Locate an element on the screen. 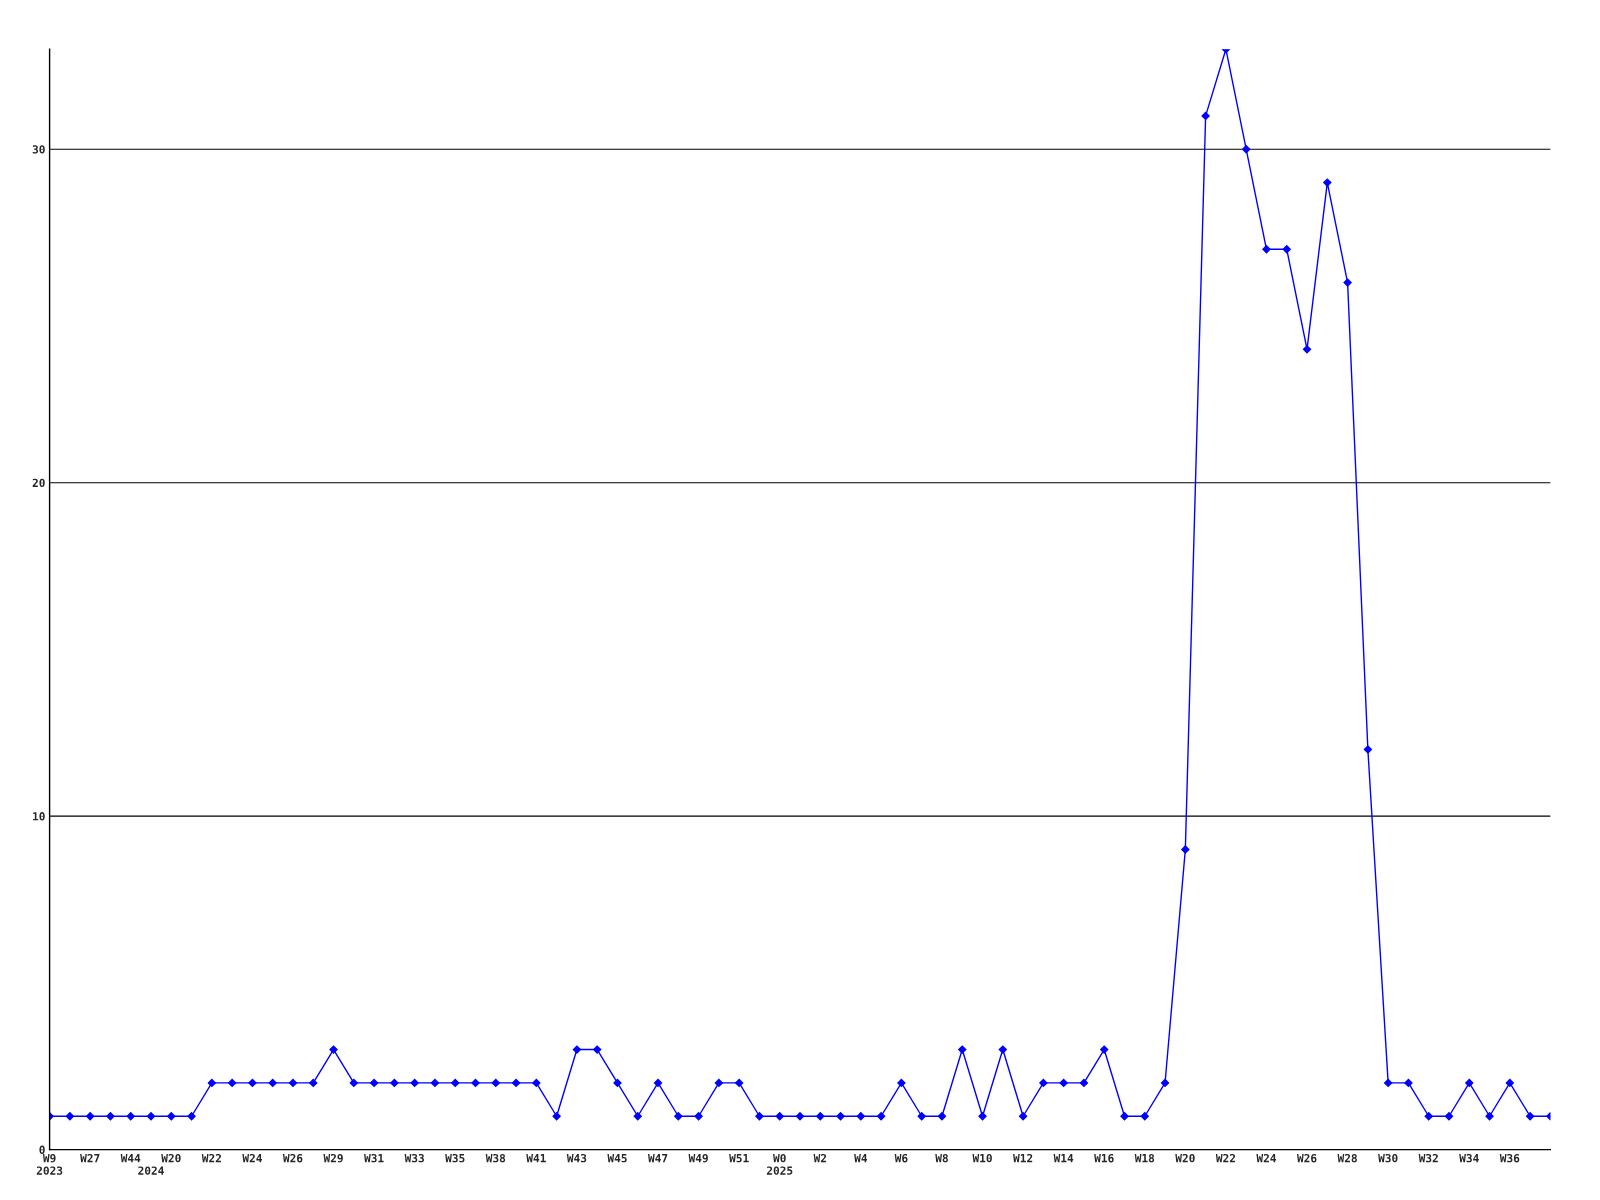 This screenshot has width=1600, height=1200. y-tick-label: 0 is located at coordinates (42, 1149).